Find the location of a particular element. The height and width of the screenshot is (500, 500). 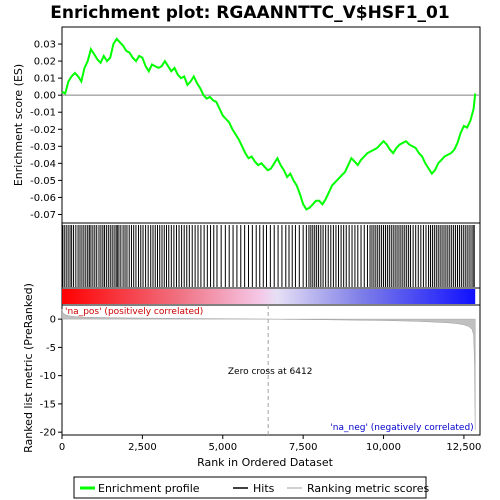

x-tick-label: 2,500 is located at coordinates (142, 447).